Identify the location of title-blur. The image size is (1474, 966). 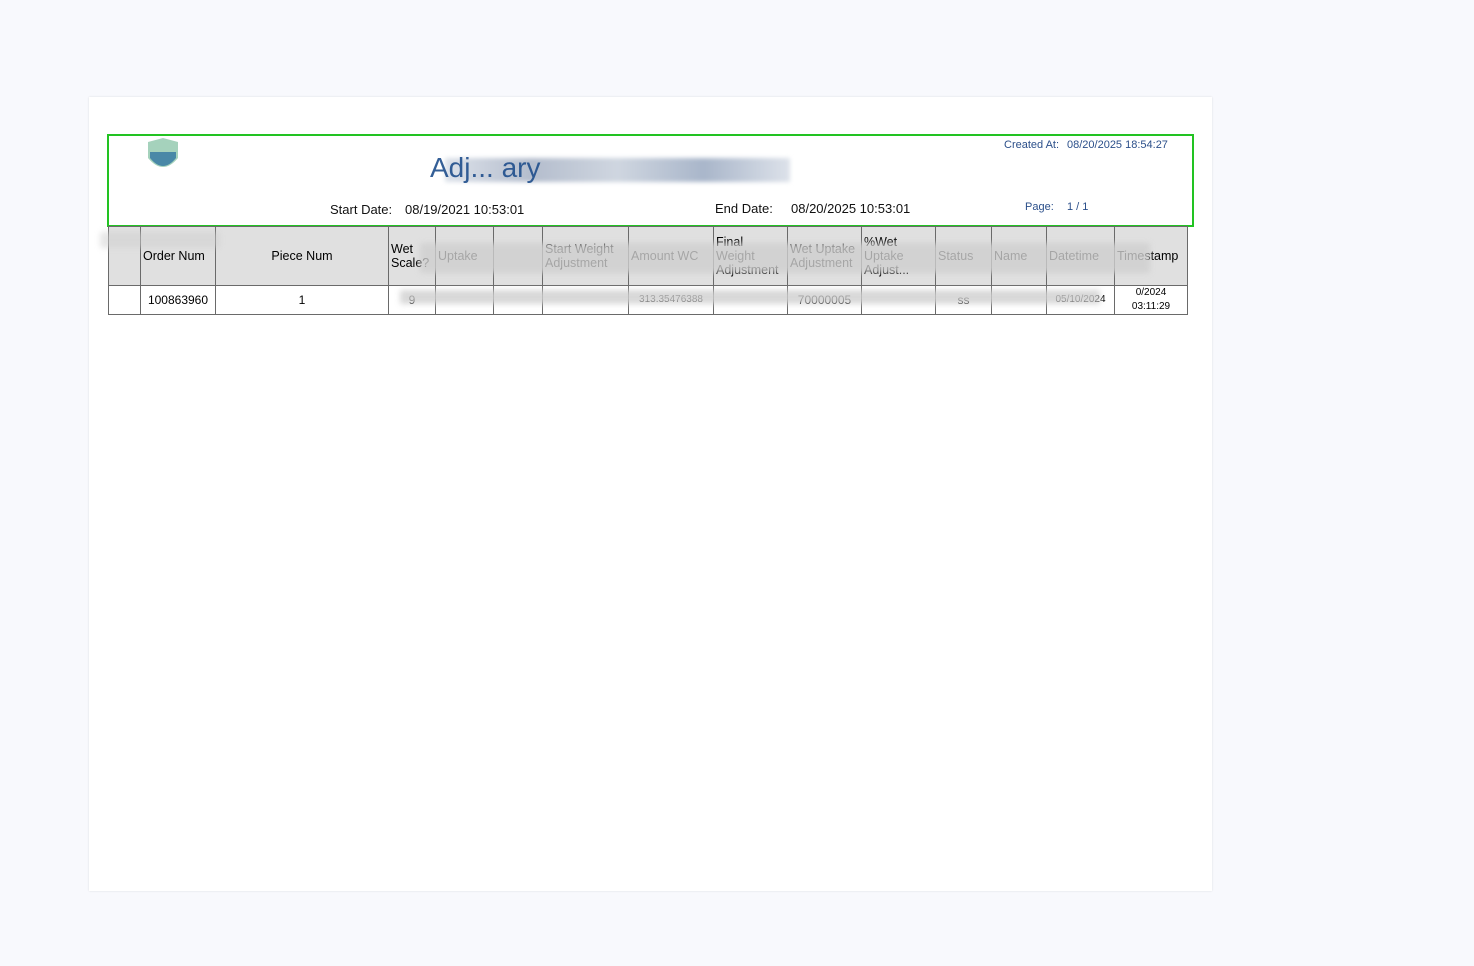
(617, 170).